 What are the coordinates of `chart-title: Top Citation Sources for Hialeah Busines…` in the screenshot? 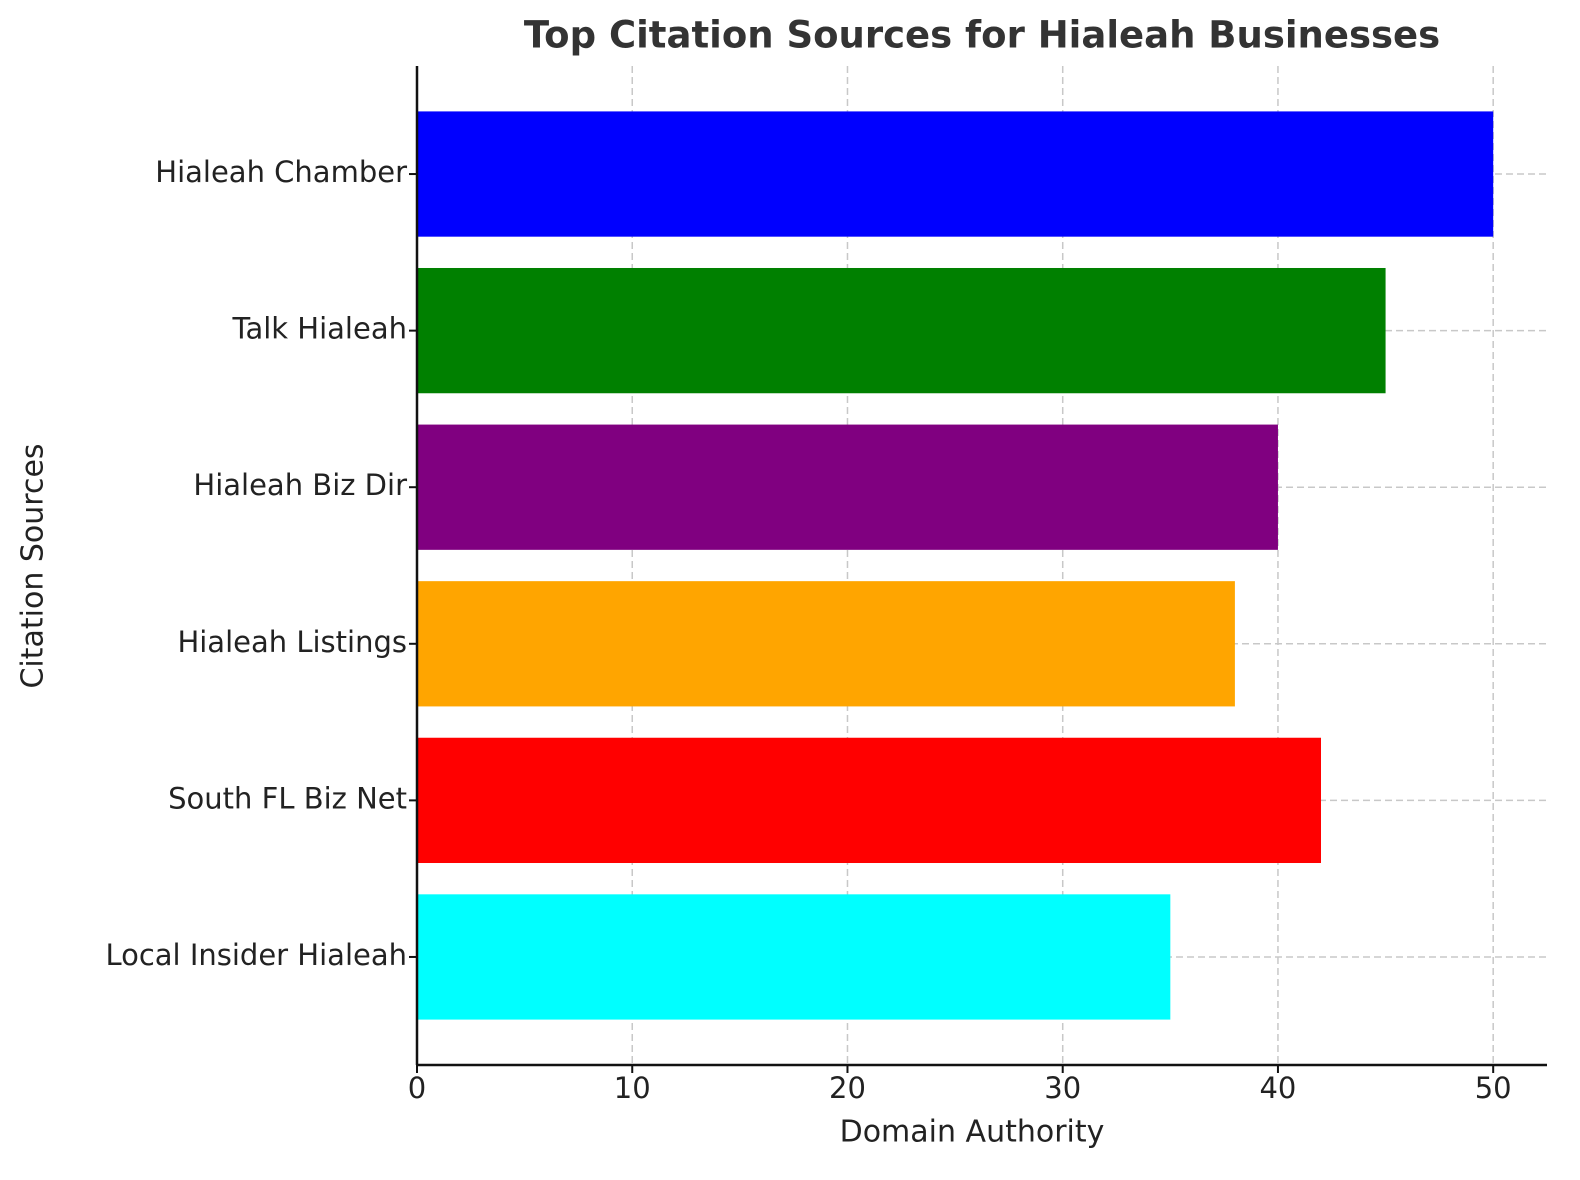 It's located at (982, 35).